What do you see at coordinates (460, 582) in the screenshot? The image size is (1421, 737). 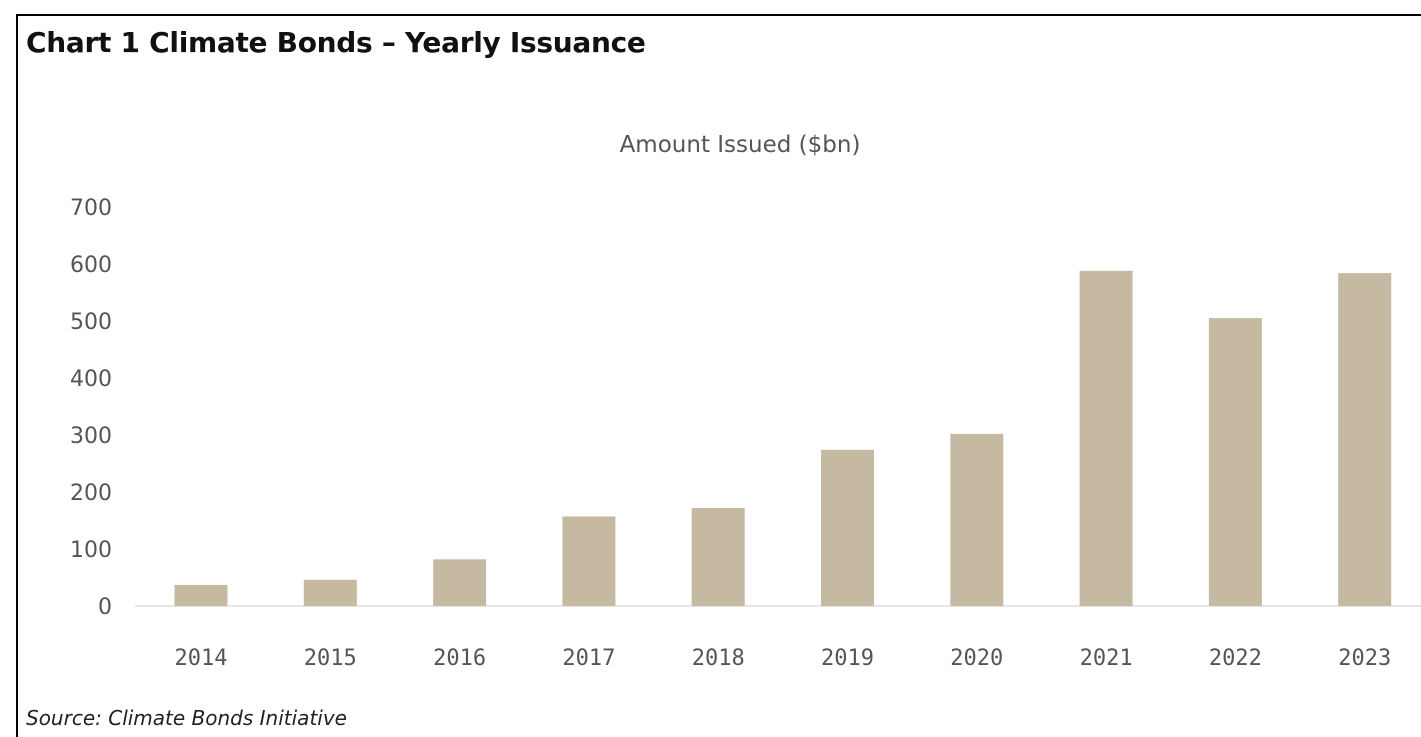 I see `bar-2016` at bounding box center [460, 582].